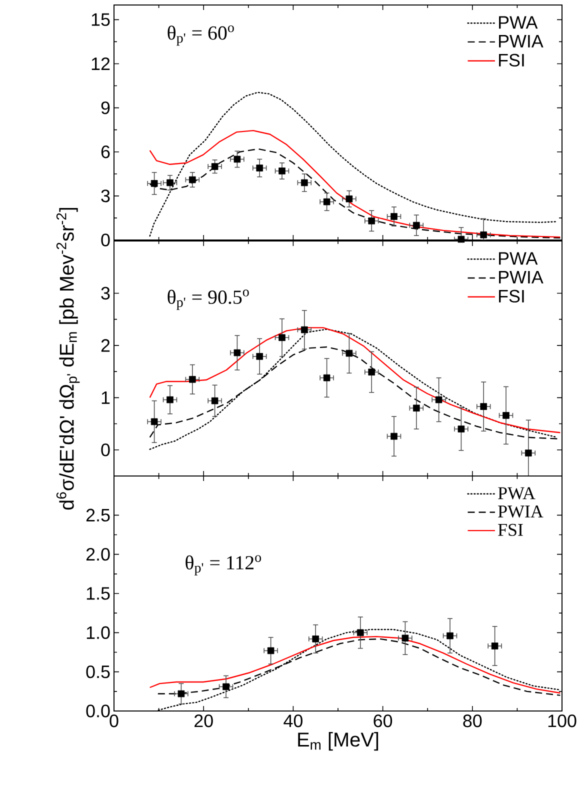 This screenshot has width=583, height=789. Describe the element at coordinates (472, 721) in the screenshot. I see `x-tick-label: 80` at that location.